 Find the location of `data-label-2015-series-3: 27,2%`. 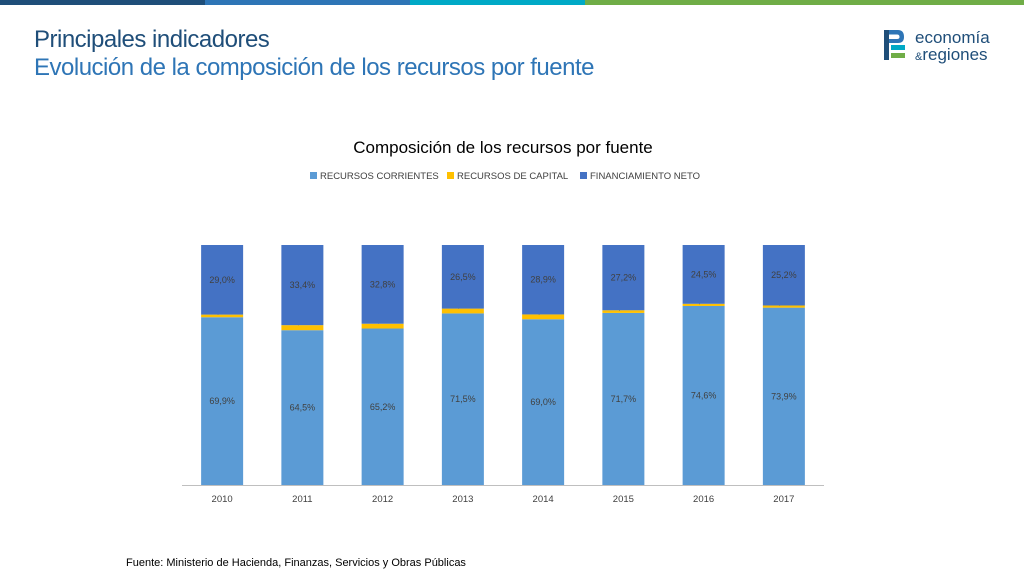

data-label-2015-series-3: 27,2% is located at coordinates (624, 278).